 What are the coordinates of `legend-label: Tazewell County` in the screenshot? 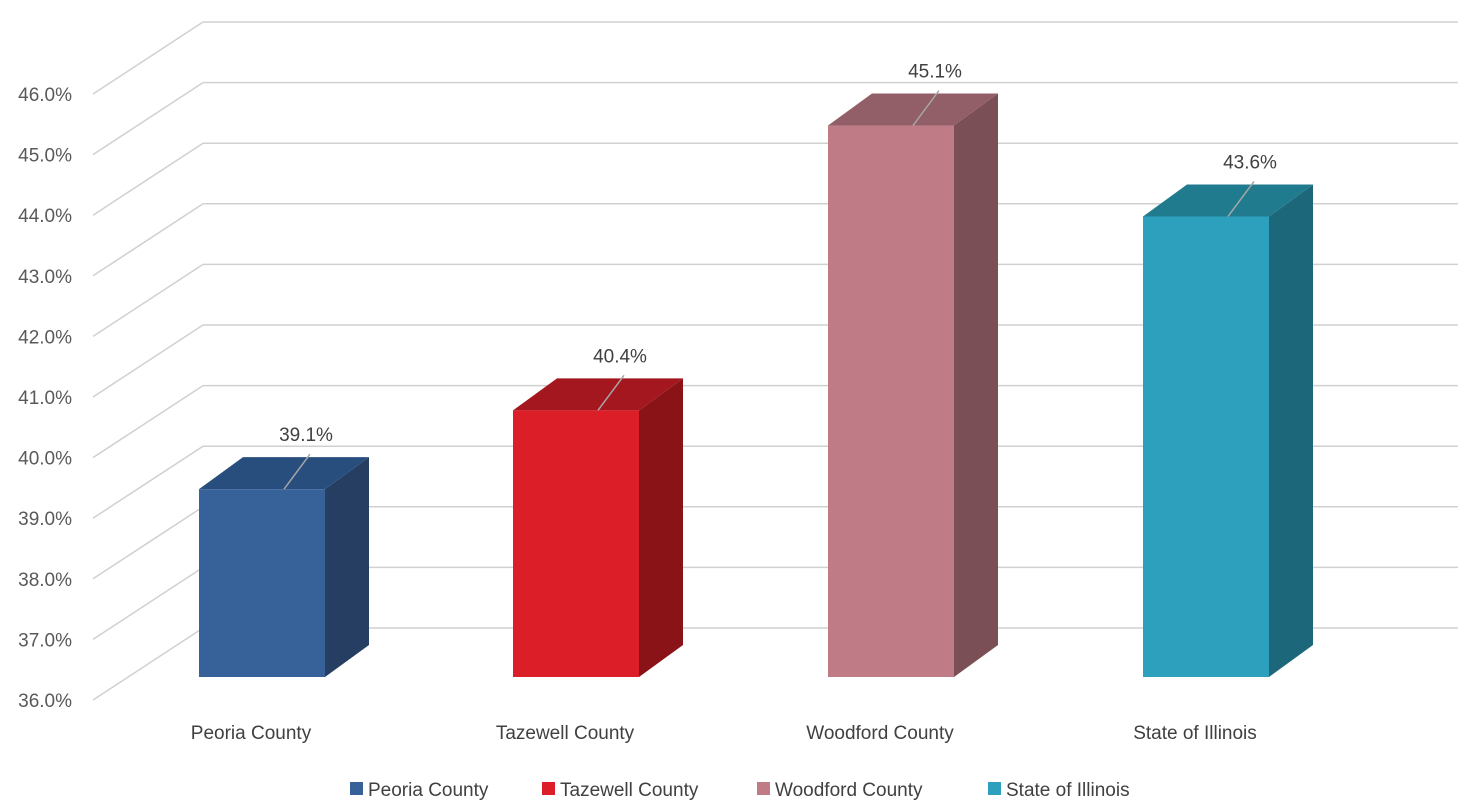 It's located at (629, 790).